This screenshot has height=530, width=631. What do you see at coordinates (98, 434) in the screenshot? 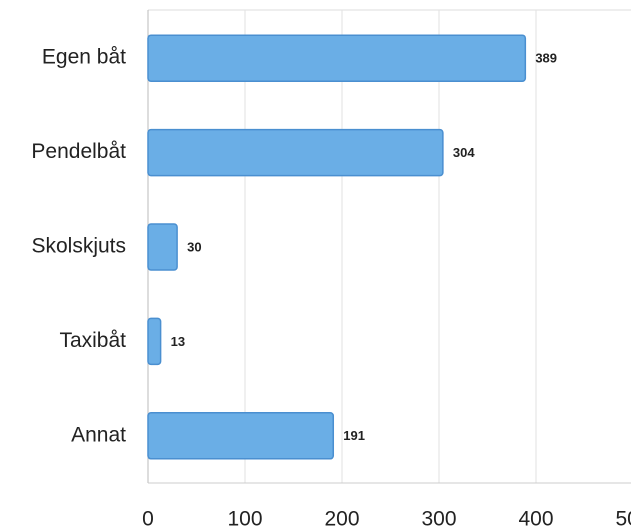
I see `y-tick-label: Annat` at bounding box center [98, 434].